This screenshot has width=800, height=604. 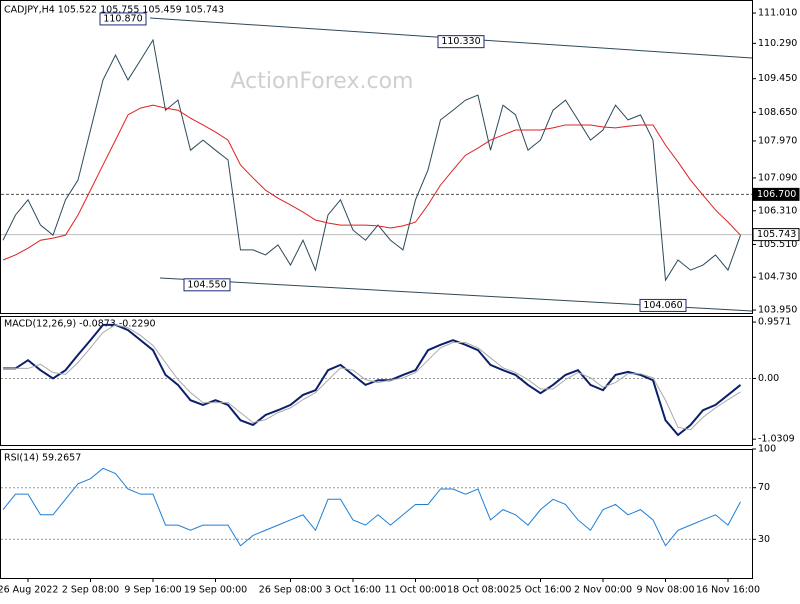 What do you see at coordinates (541, 590) in the screenshot?
I see `x-tick-label: 25 Oct 16:00` at bounding box center [541, 590].